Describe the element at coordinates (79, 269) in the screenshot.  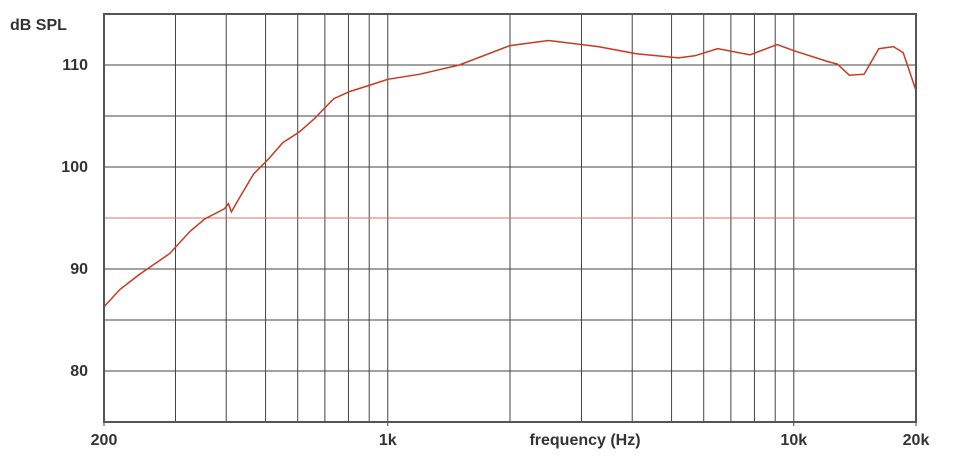
I see `y-tick-label: 90` at that location.